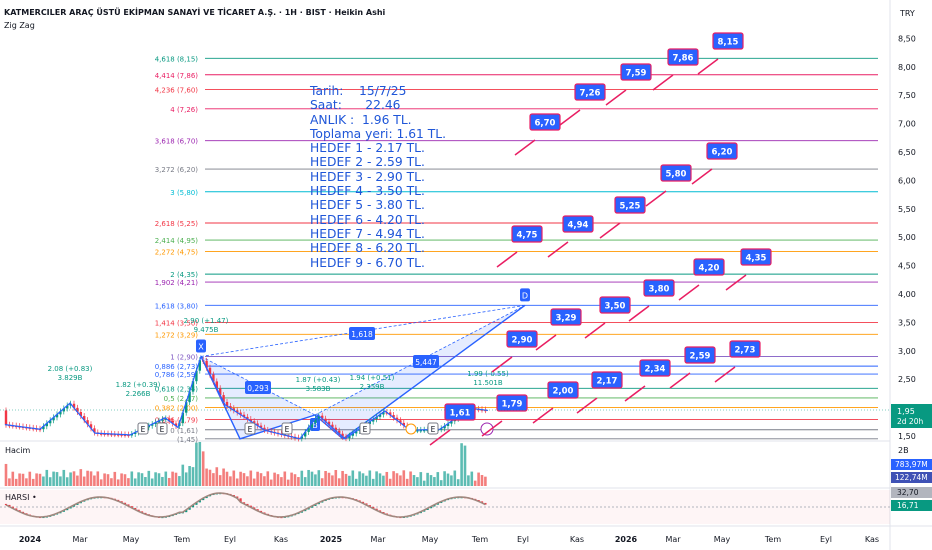 The height and width of the screenshot is (550, 932). What do you see at coordinates (318, 380) in the screenshot?
I see `zigzag-price-label: 1.87 (+0.43)` at bounding box center [318, 380].